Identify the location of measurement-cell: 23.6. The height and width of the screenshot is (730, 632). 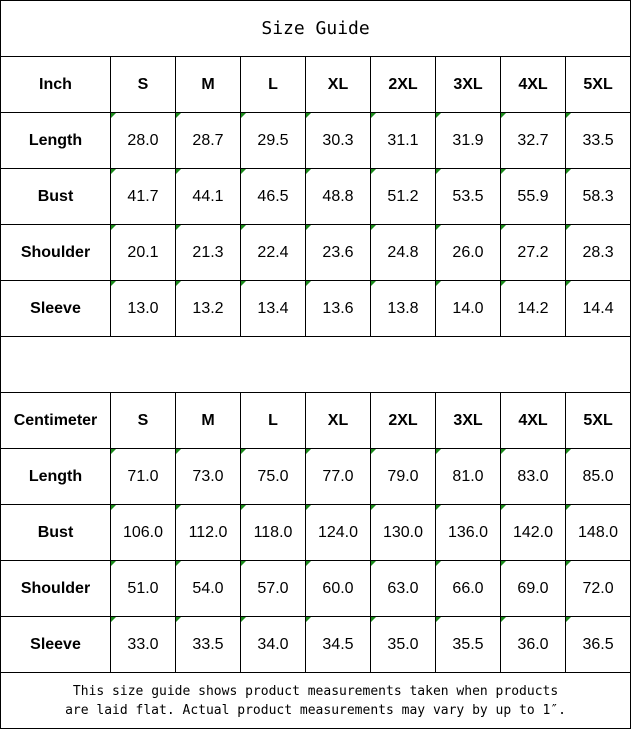
(338, 252).